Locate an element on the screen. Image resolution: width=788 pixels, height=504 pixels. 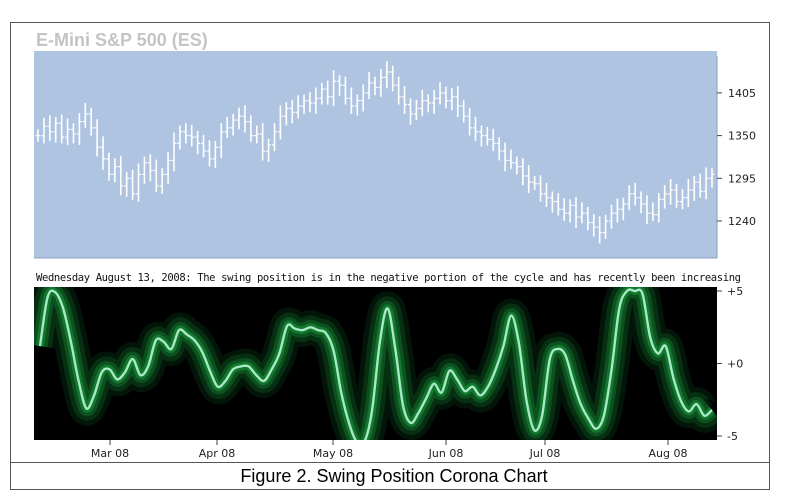
swing-tick-label: +0 is located at coordinates (735, 364).